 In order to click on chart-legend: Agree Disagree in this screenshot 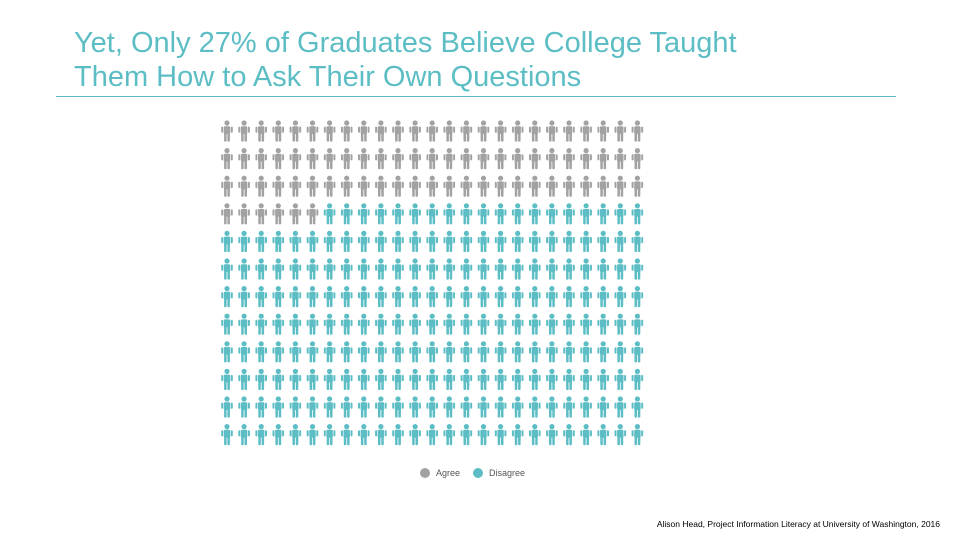, I will do `click(472, 473)`.